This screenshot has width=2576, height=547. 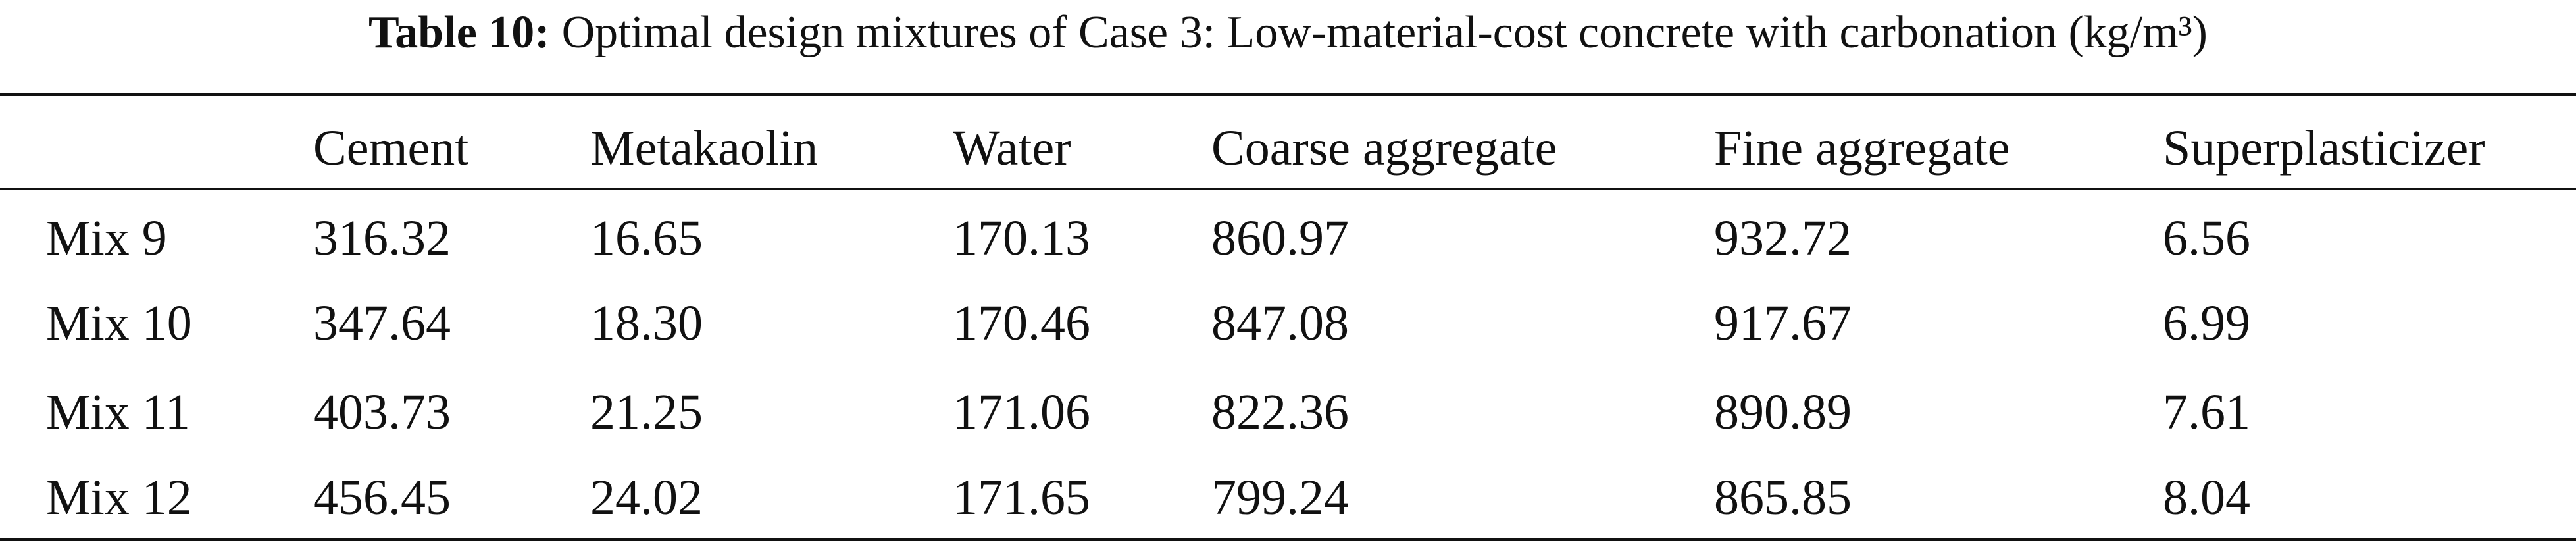 What do you see at coordinates (646, 497) in the screenshot?
I see `table-cell: 24.02` at bounding box center [646, 497].